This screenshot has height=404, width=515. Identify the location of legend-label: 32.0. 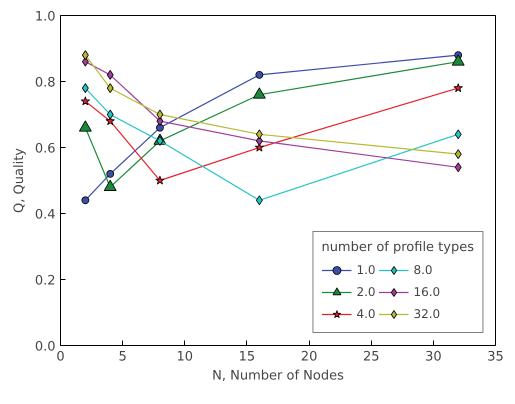
(426, 314).